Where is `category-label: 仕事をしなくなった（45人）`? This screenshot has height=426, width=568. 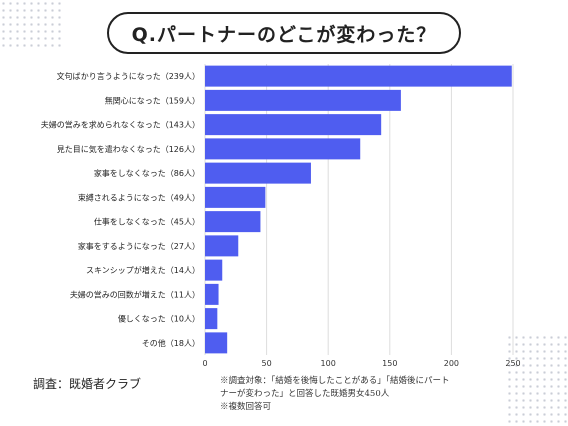
category-label: 仕事をしなくなった（45人） is located at coordinates (147, 222).